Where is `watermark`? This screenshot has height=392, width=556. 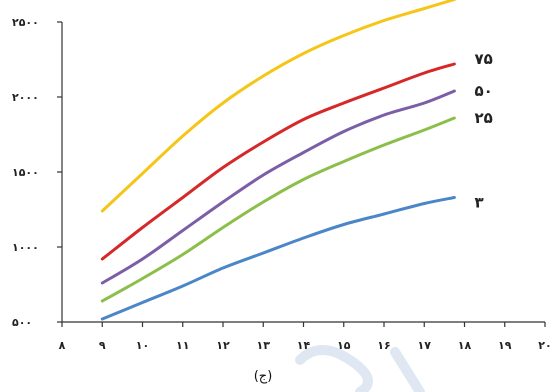
watermark is located at coordinates (360, 368).